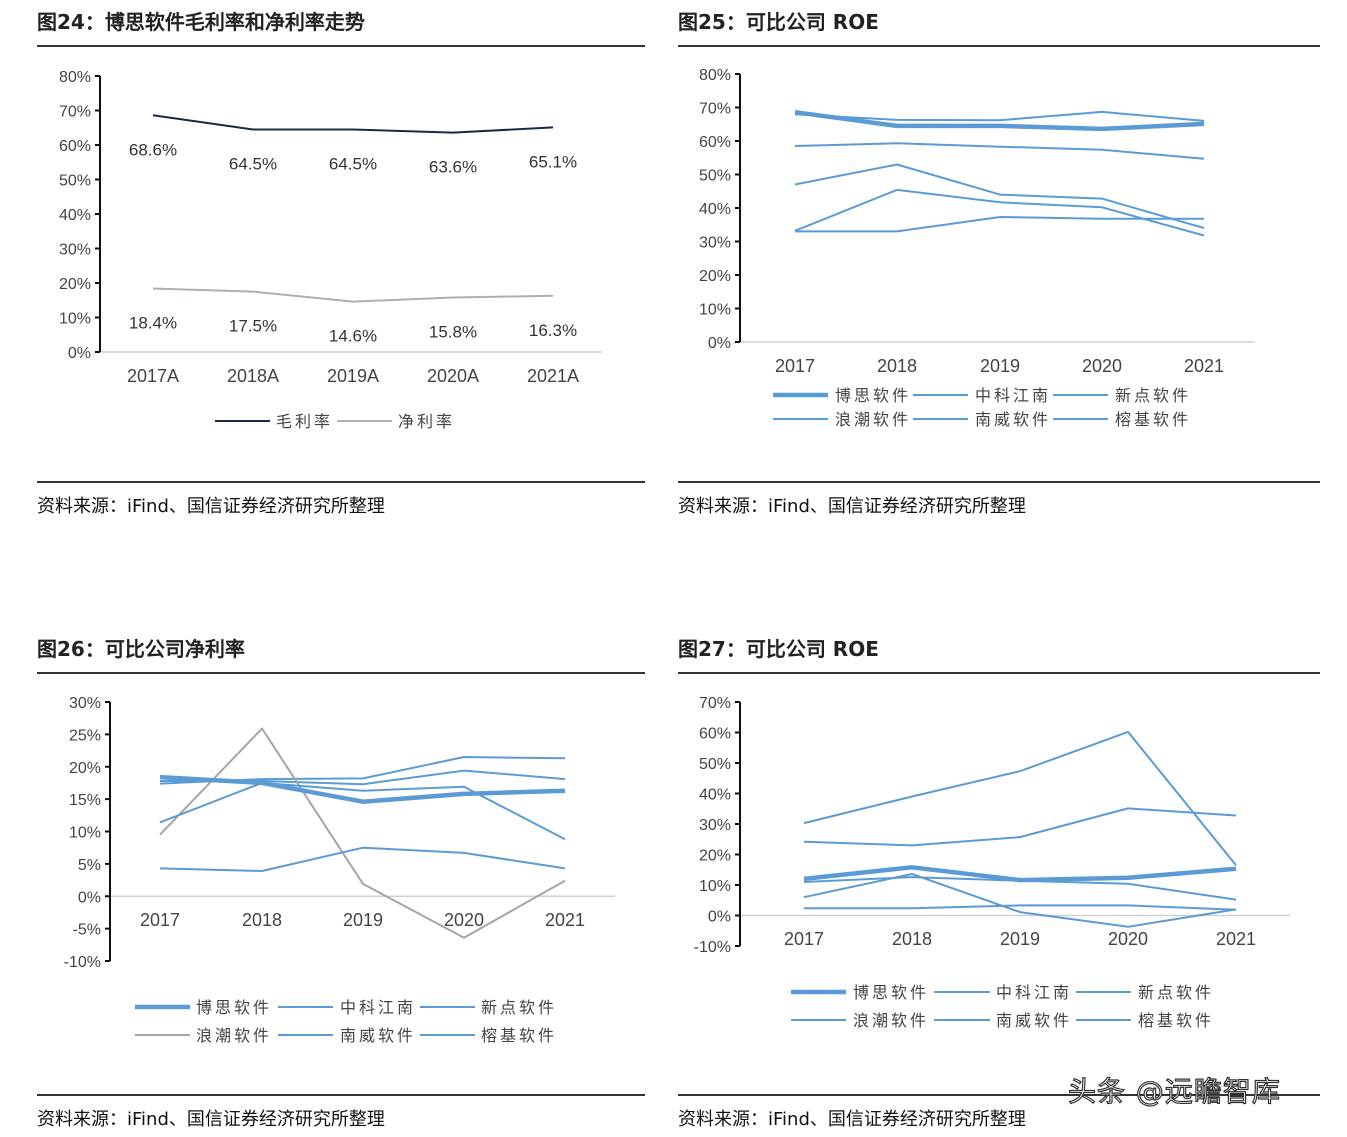  I want to click on figure-24-source: 资料来源：iFind、国信证券经济研究所整理, so click(211, 506).